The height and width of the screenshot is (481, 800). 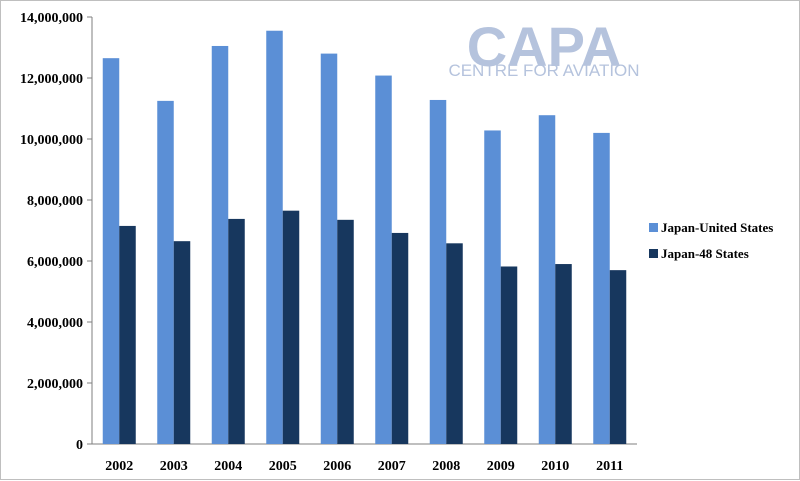 What do you see at coordinates (392, 466) in the screenshot?
I see `x-tick-label: 2007` at bounding box center [392, 466].